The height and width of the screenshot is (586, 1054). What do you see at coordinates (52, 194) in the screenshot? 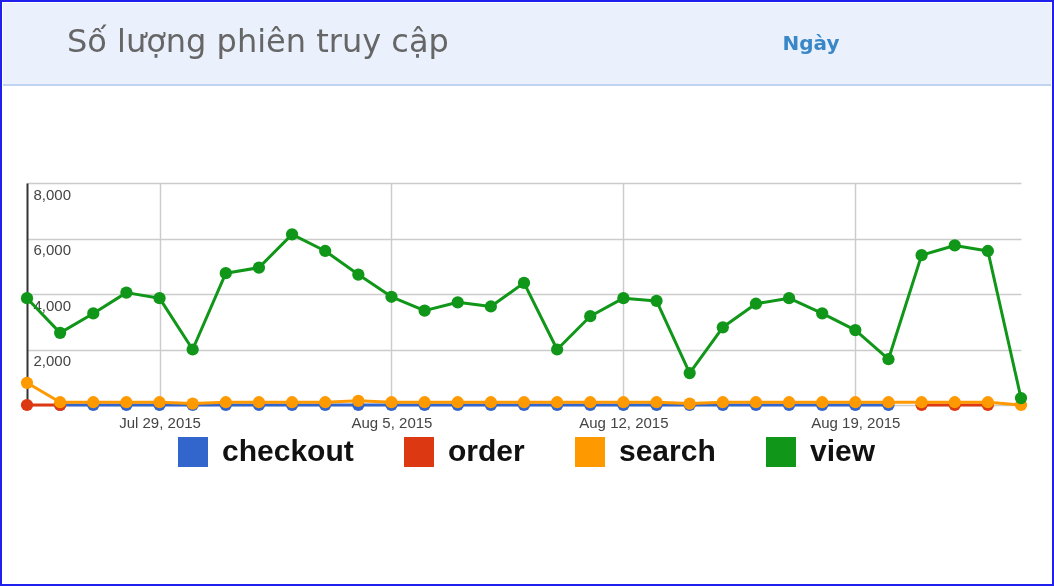
I see `y-tick-label: 8,000` at bounding box center [52, 194].